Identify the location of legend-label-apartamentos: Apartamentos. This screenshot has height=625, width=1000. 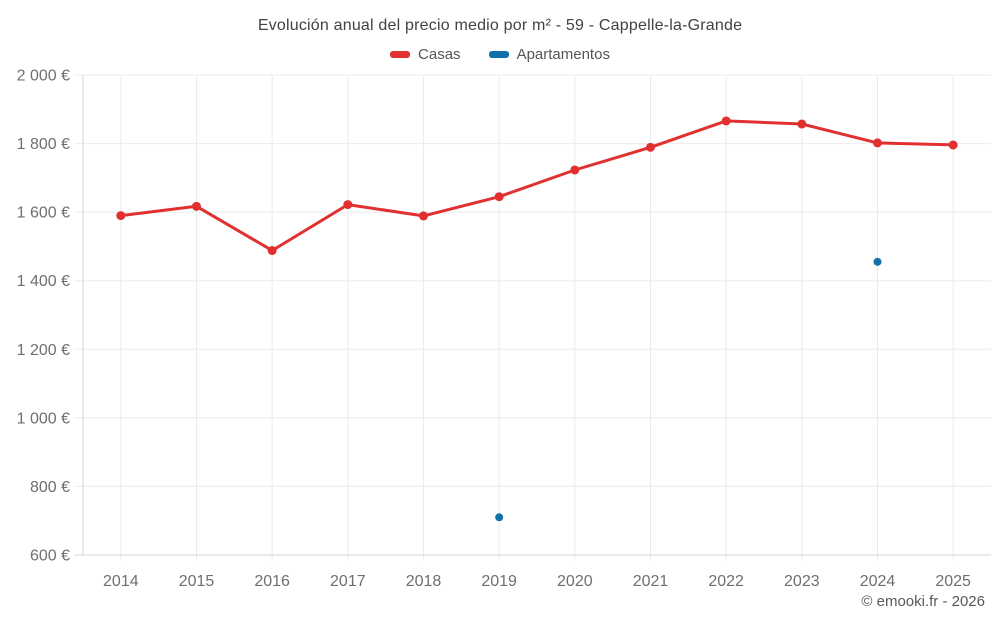
(563, 54).